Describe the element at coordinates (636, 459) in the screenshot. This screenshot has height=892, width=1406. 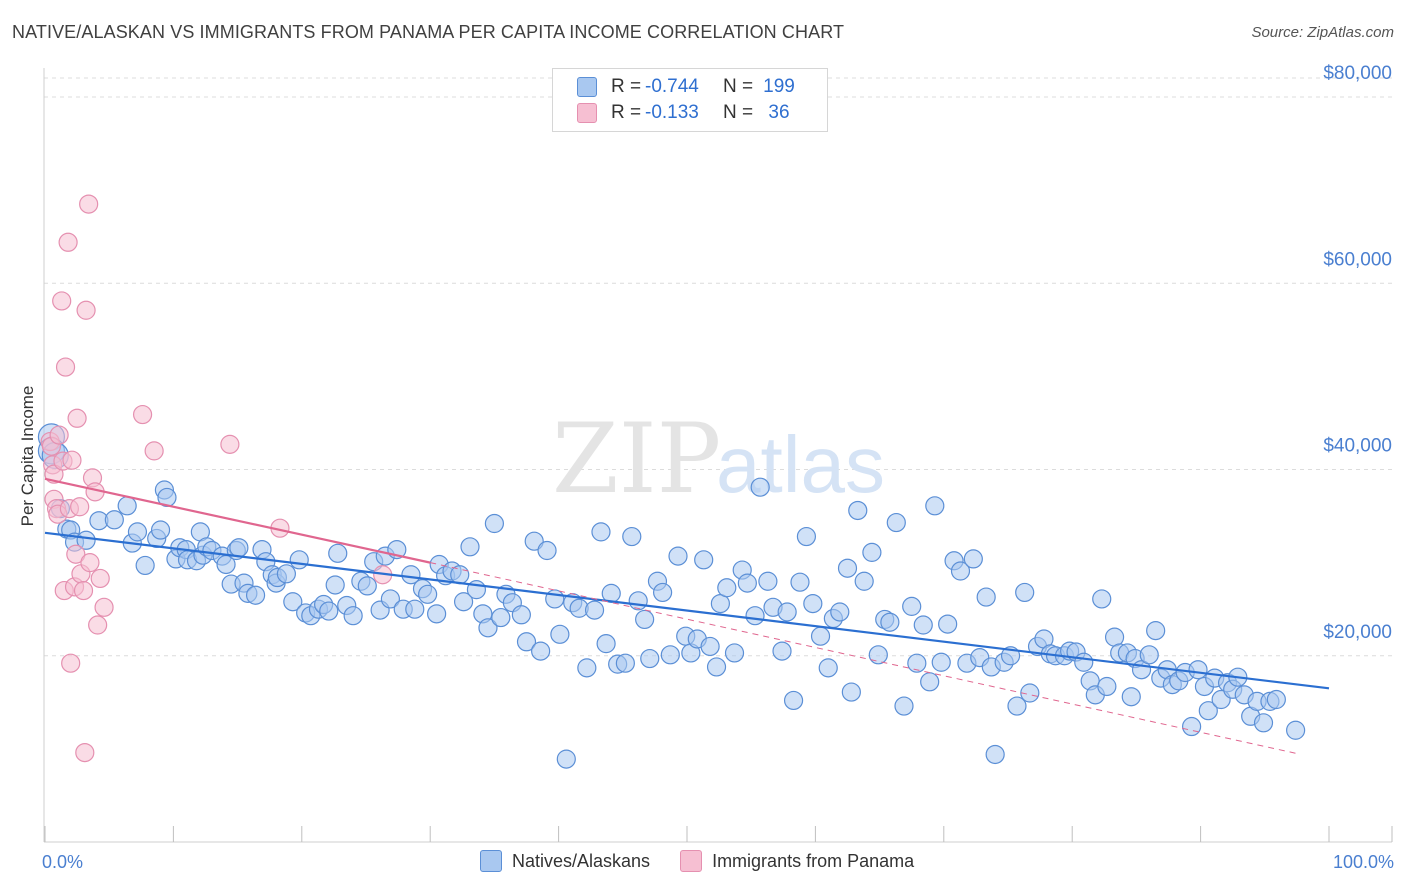
I see `watermark-zip: ZIP` at that location.